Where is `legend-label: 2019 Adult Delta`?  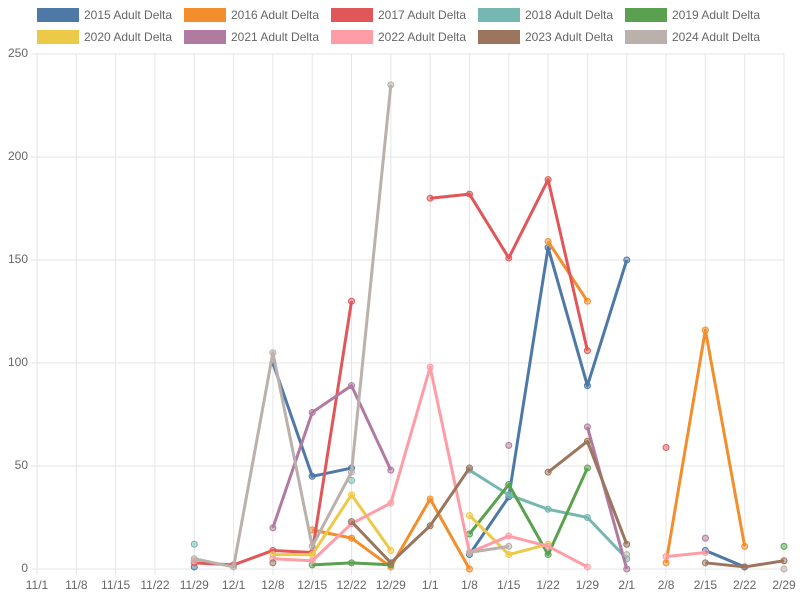
legend-label: 2019 Adult Delta is located at coordinates (716, 15).